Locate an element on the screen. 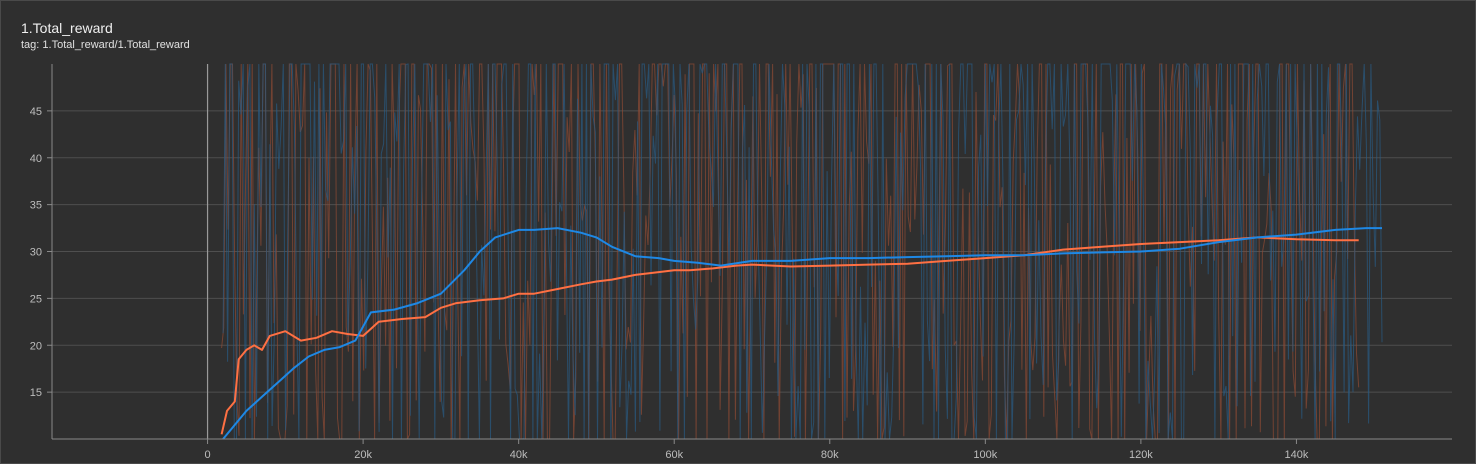 The width and height of the screenshot is (1476, 464). x-tick-label: 20k is located at coordinates (363, 455).